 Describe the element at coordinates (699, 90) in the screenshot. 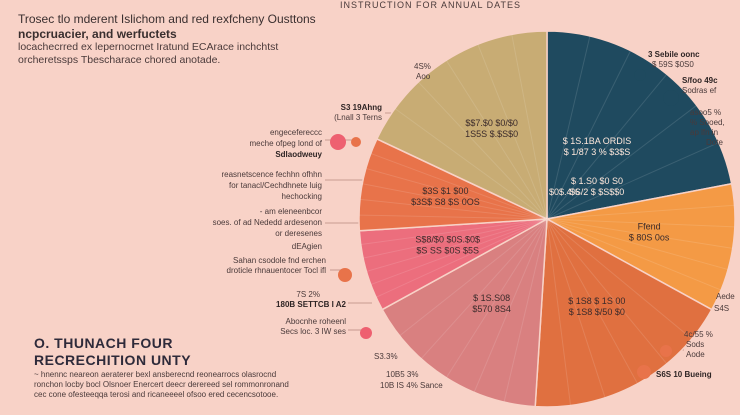

I see `label-right-b2: Sodras ef` at that location.